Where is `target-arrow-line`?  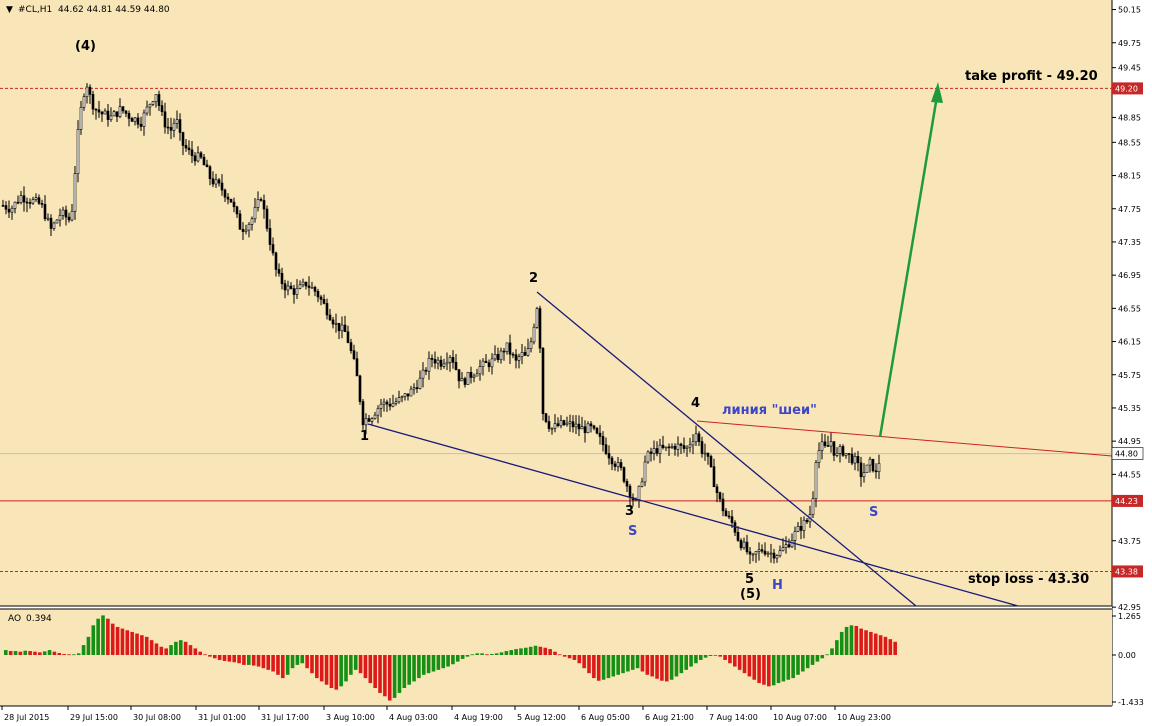
target-arrow-line is located at coordinates (908, 266).